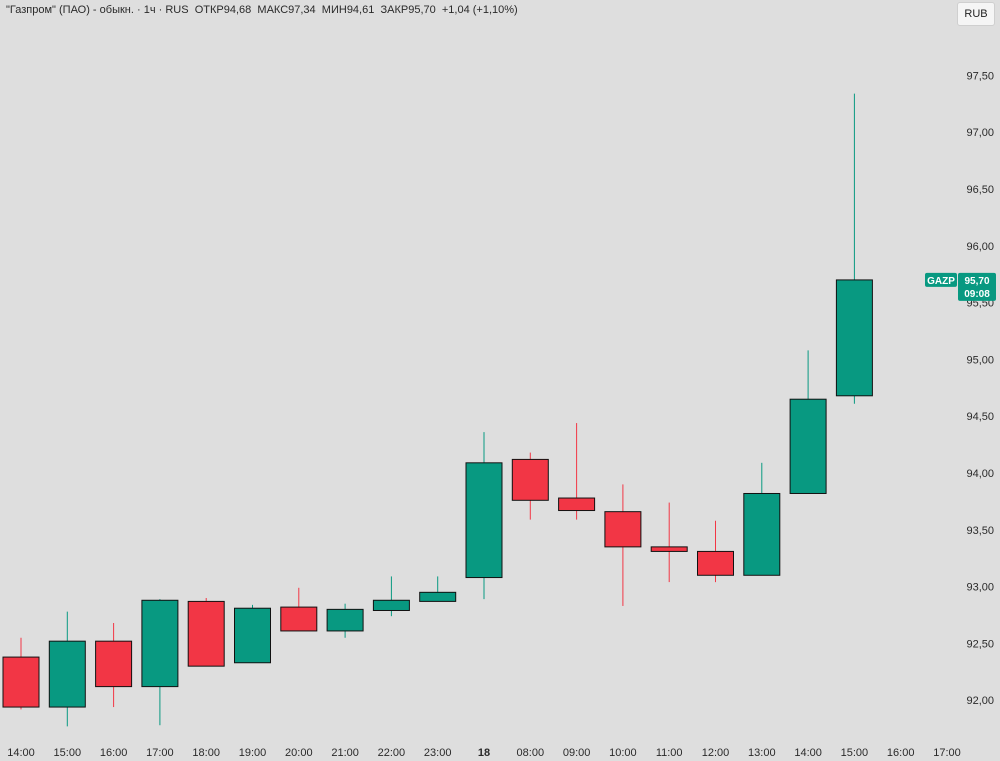 The height and width of the screenshot is (761, 1000). Describe the element at coordinates (980, 247) in the screenshot. I see `y-tick-label: 96,00` at that location.